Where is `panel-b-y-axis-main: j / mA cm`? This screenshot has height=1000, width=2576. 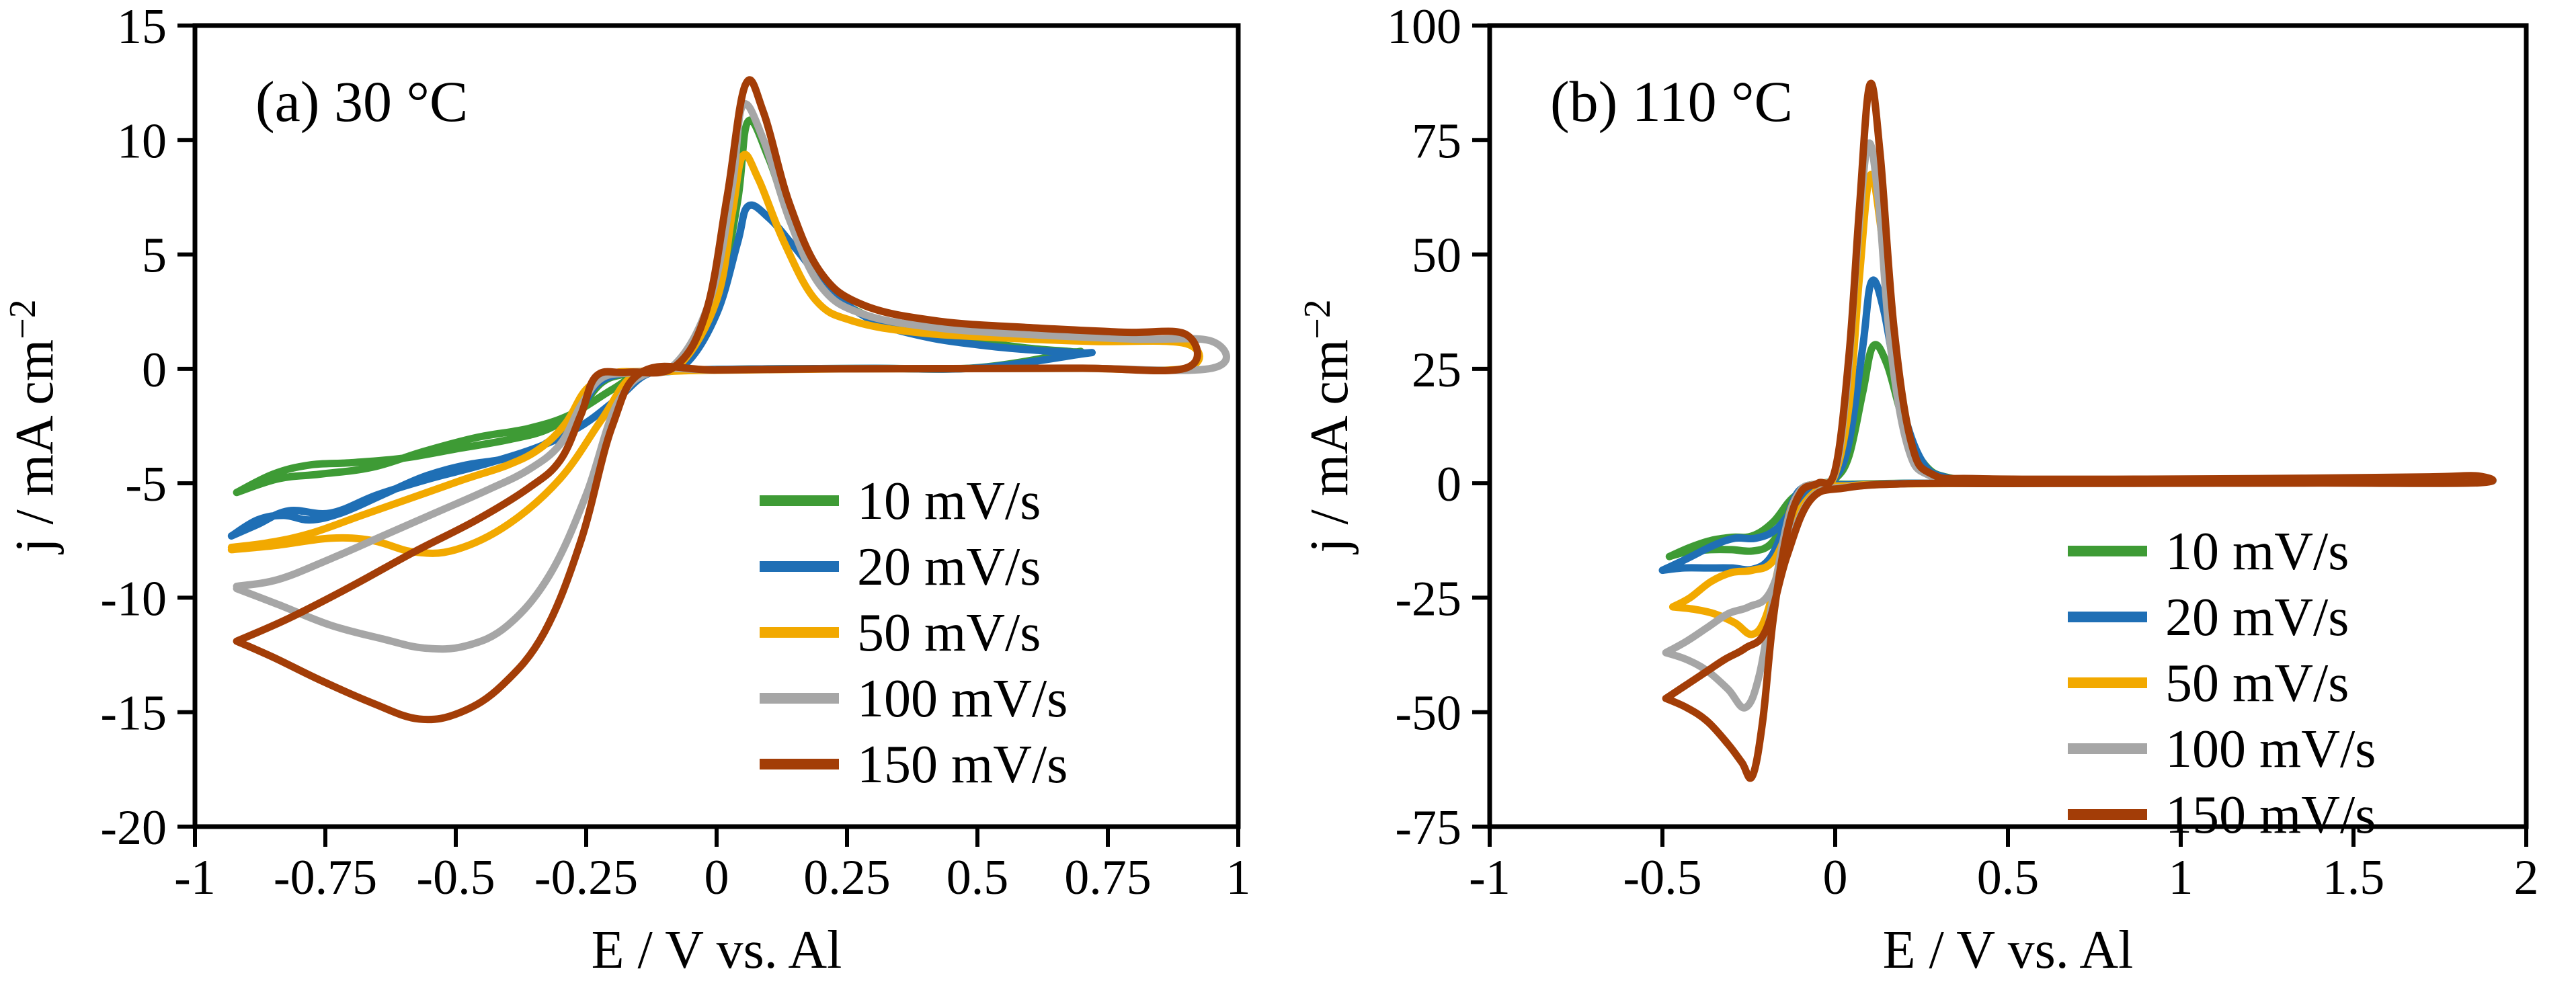
panel-b-y-axis-main: j / mA cm is located at coordinates (1329, 447).